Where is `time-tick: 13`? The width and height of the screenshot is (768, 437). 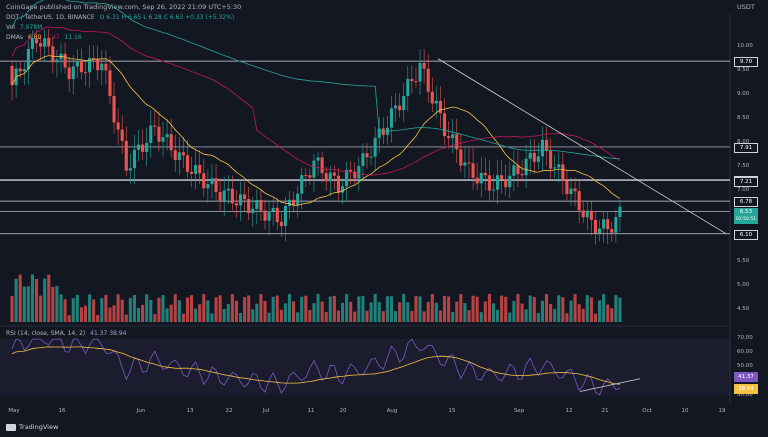
time-tick: 13 is located at coordinates (190, 411).